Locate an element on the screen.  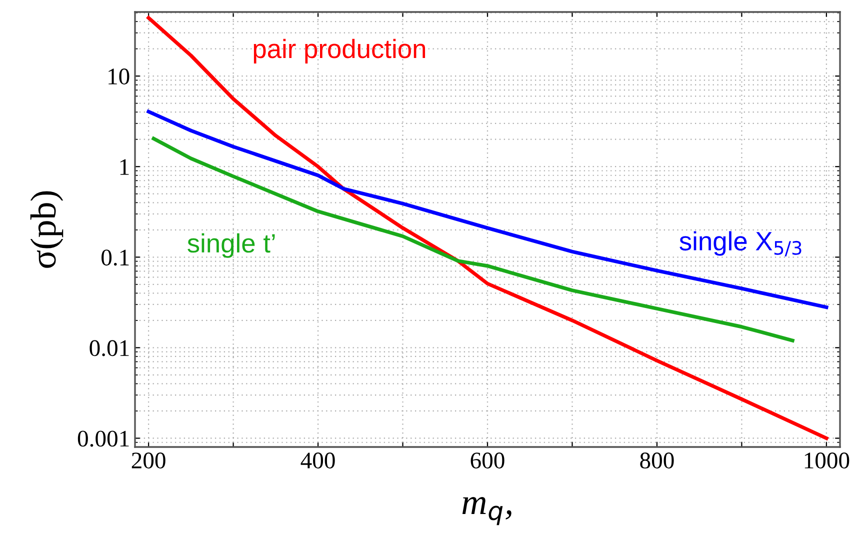
y-tick-label: 1 is located at coordinates (124, 167).